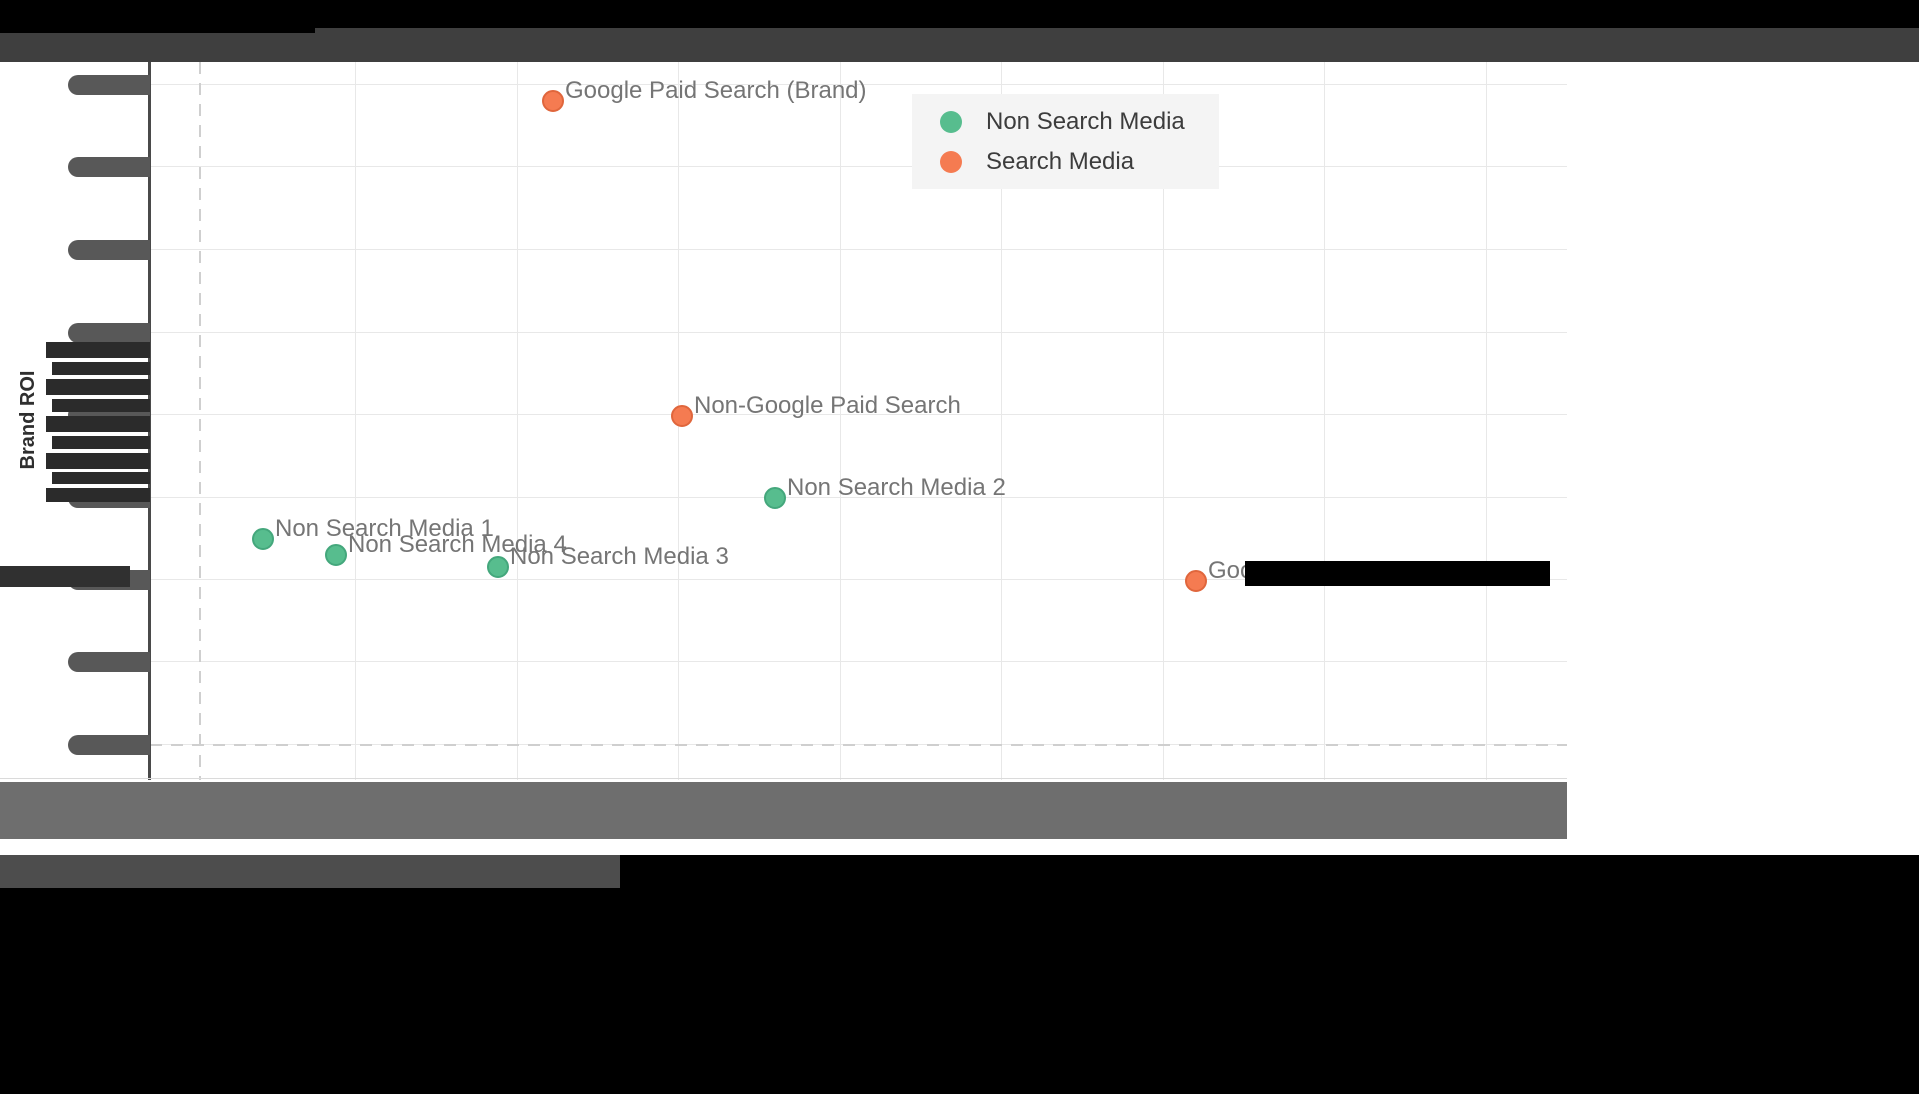  Describe the element at coordinates (1060, 161) in the screenshot. I see `legend-label: Search Media` at that location.